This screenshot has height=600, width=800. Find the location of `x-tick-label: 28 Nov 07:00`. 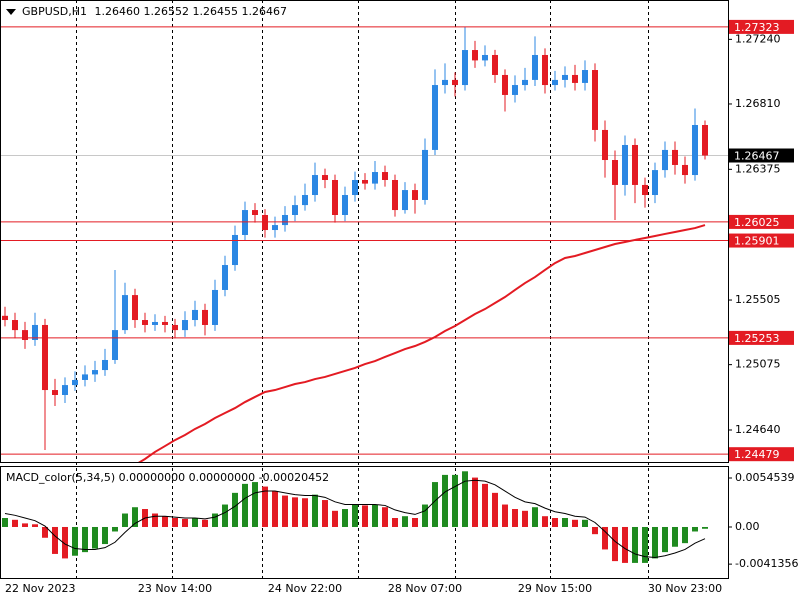

x-tick-label: 28 Nov 07:00 is located at coordinates (425, 588).